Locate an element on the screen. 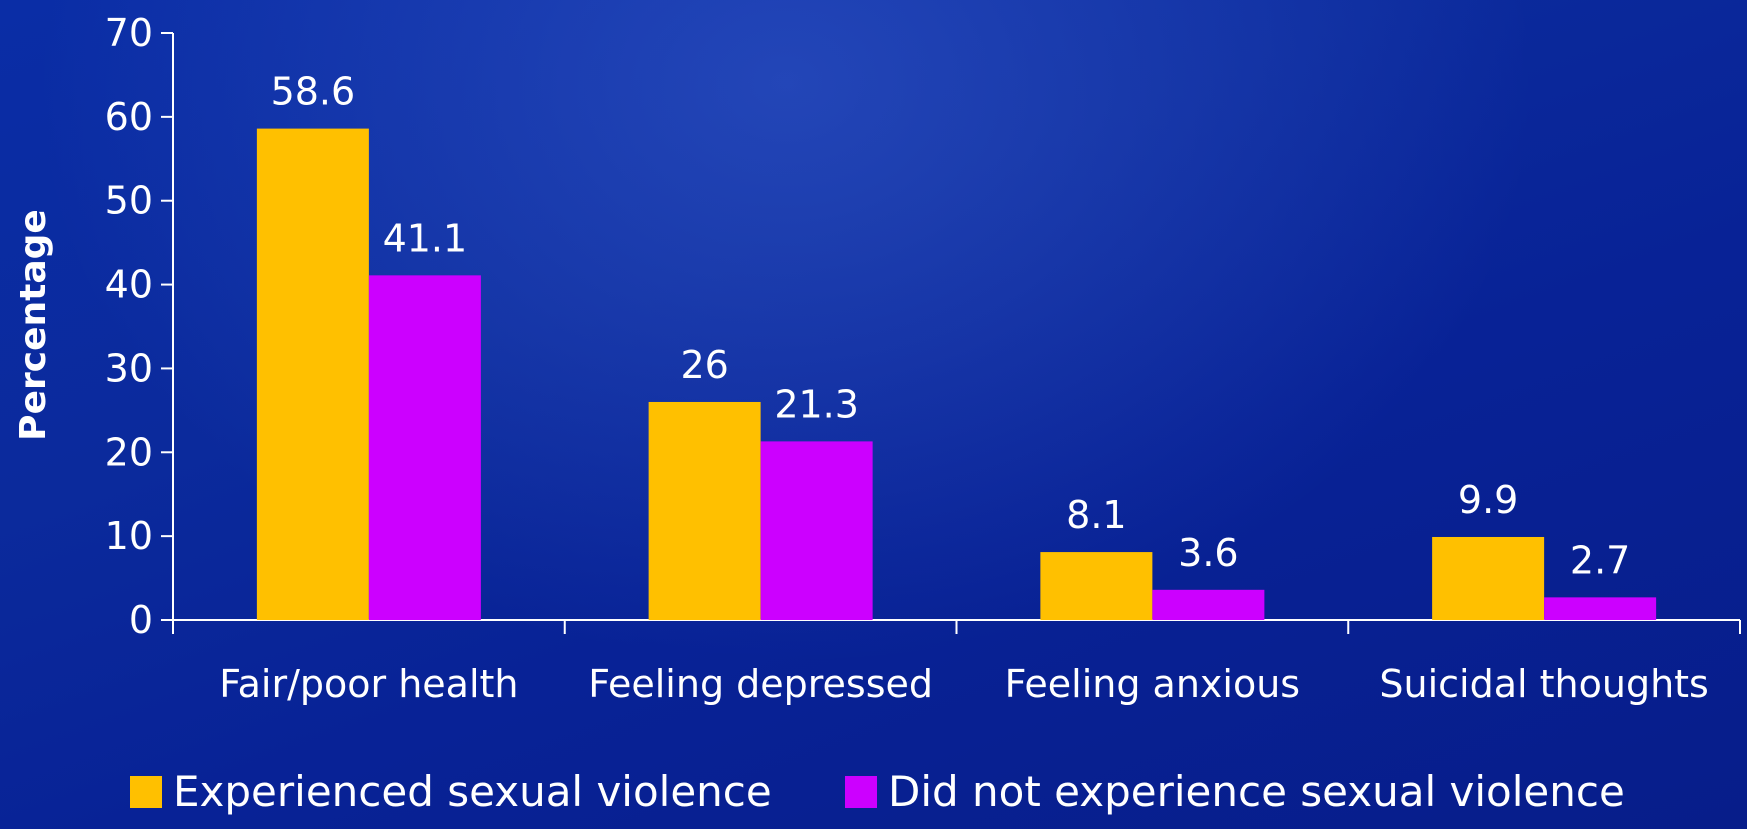 Image resolution: width=1747 pixels, height=829 pixels. y-tick-label: 50 is located at coordinates (129, 201).